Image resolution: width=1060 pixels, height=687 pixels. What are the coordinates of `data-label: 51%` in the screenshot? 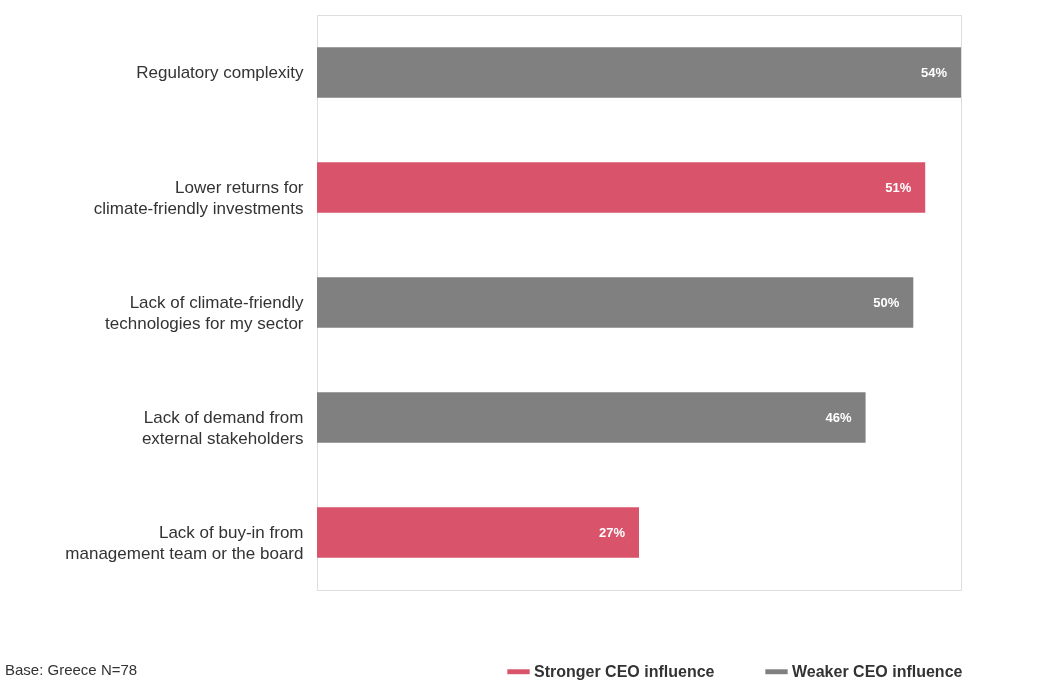 It's located at (898, 187).